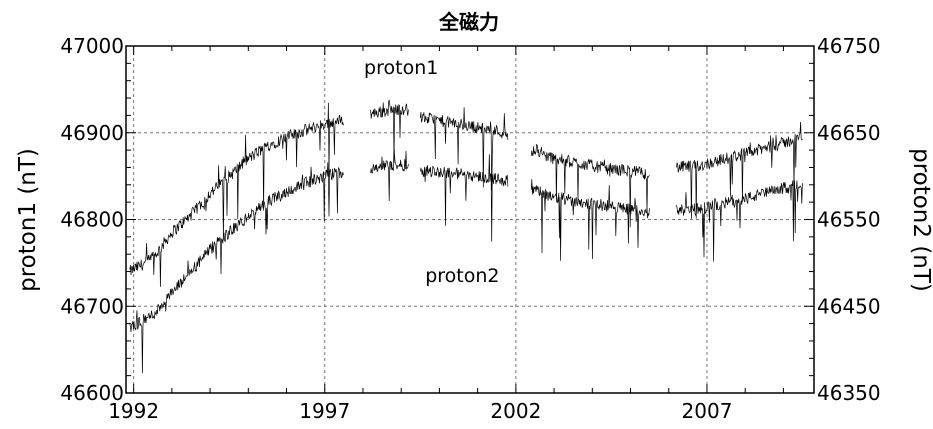 This screenshot has height=429, width=933. Describe the element at coordinates (401, 68) in the screenshot. I see `annotation-proton1: proton1` at that location.